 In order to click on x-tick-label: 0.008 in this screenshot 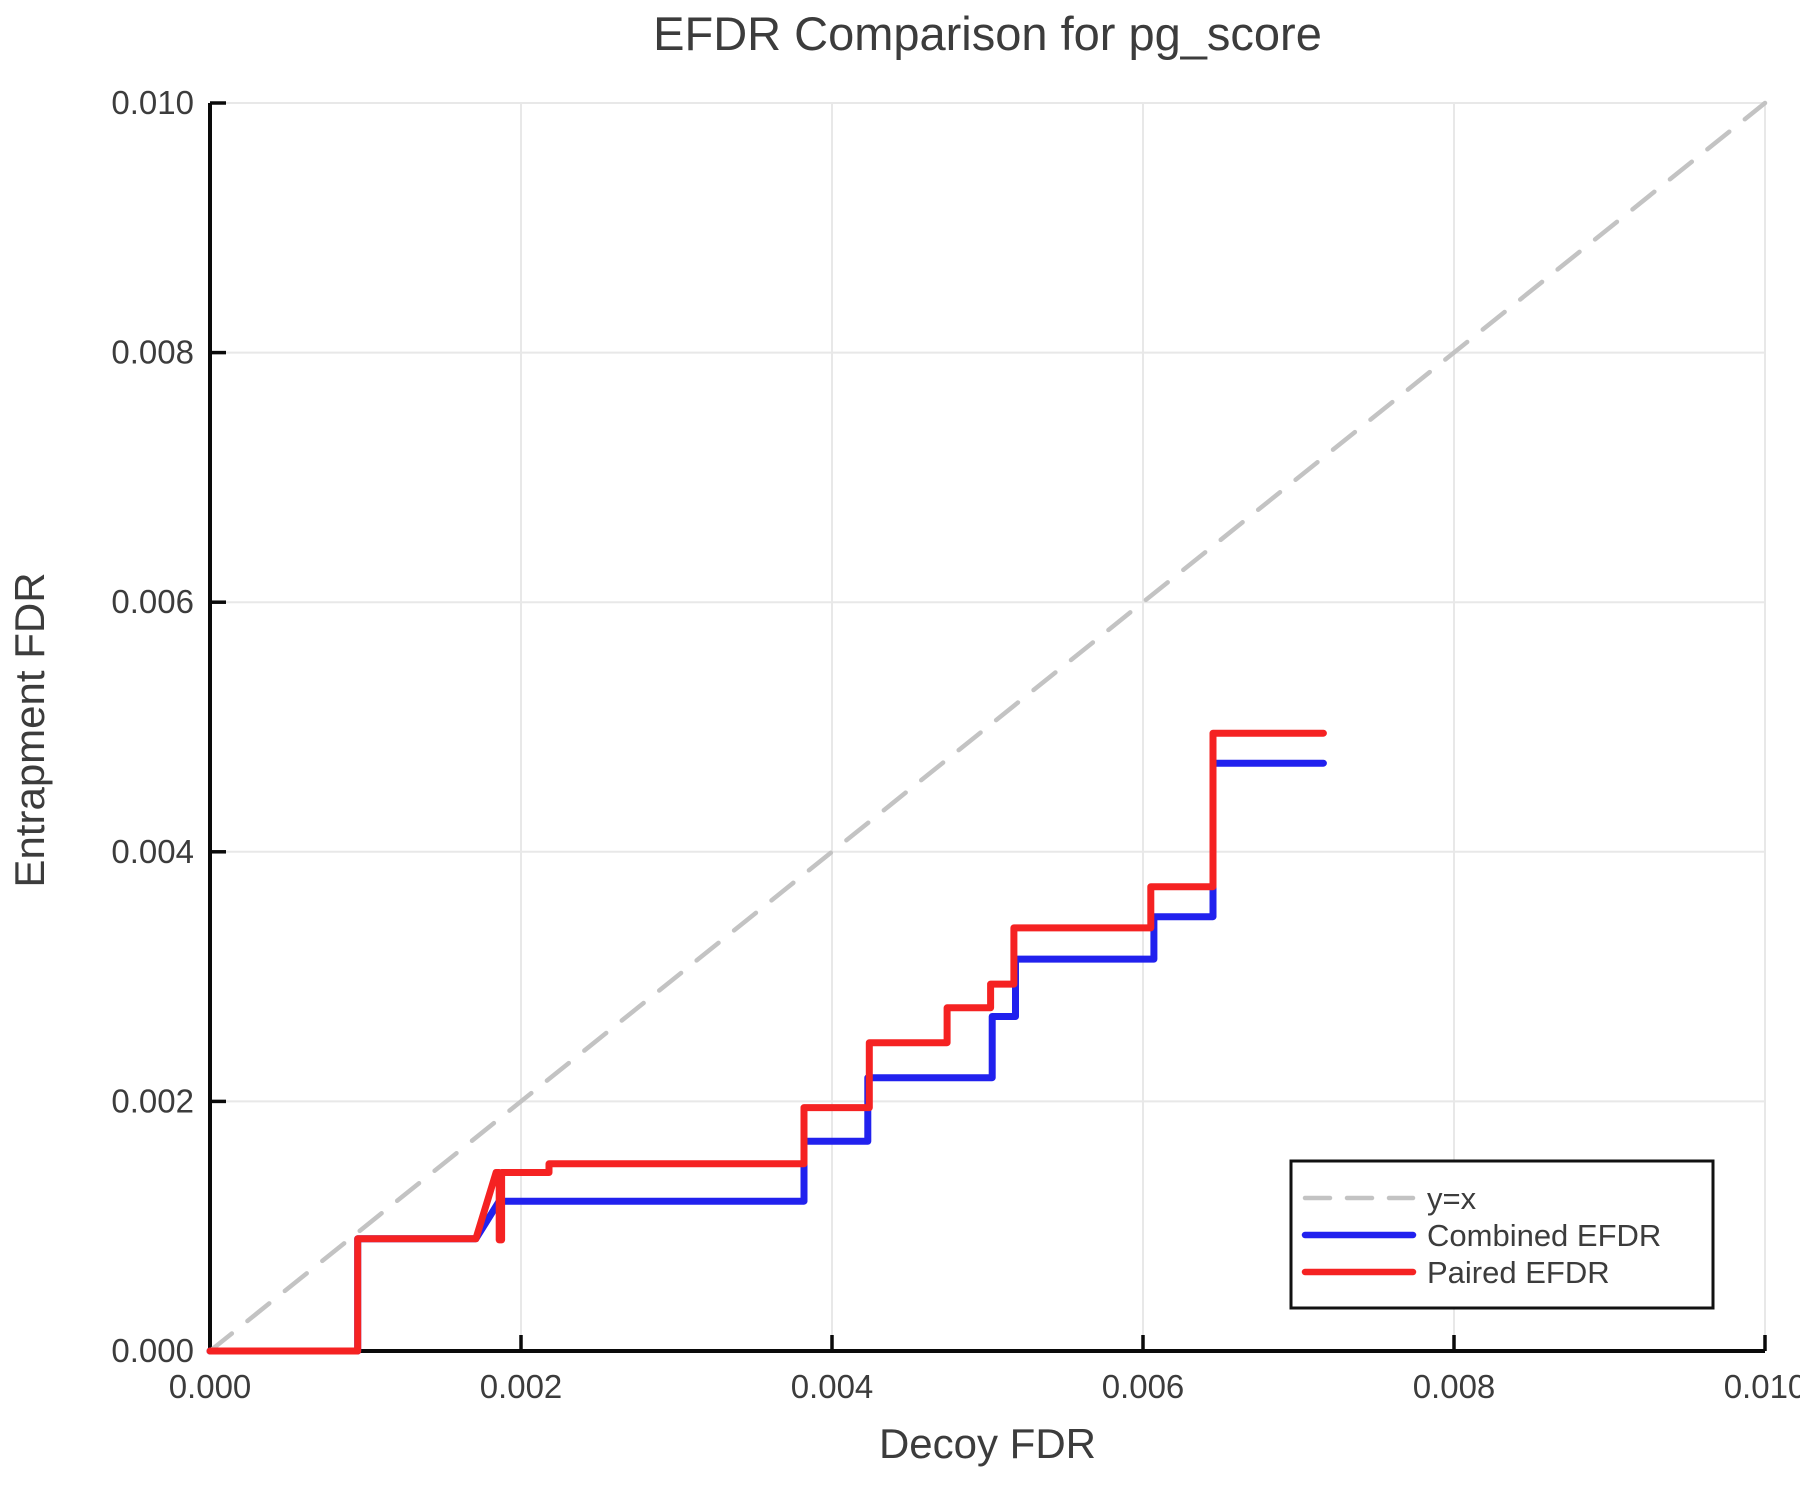, I will do `click(1454, 1386)`.